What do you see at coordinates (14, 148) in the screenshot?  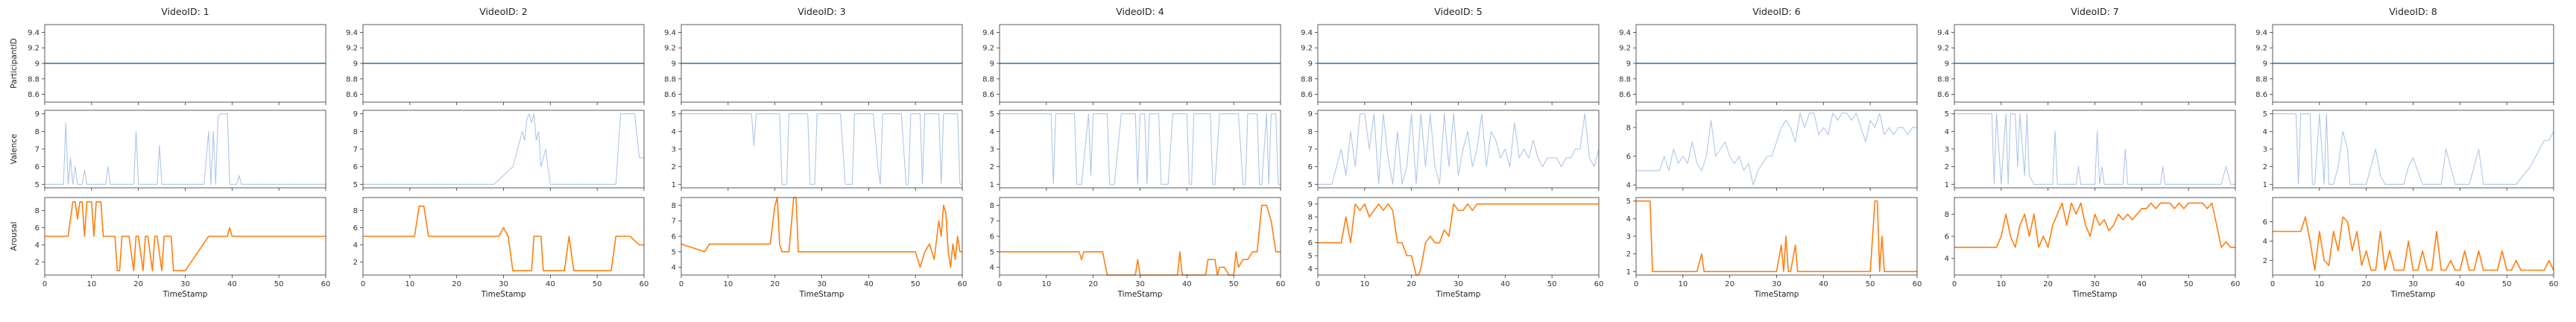 I see `y-axis-label: Valence` at bounding box center [14, 148].